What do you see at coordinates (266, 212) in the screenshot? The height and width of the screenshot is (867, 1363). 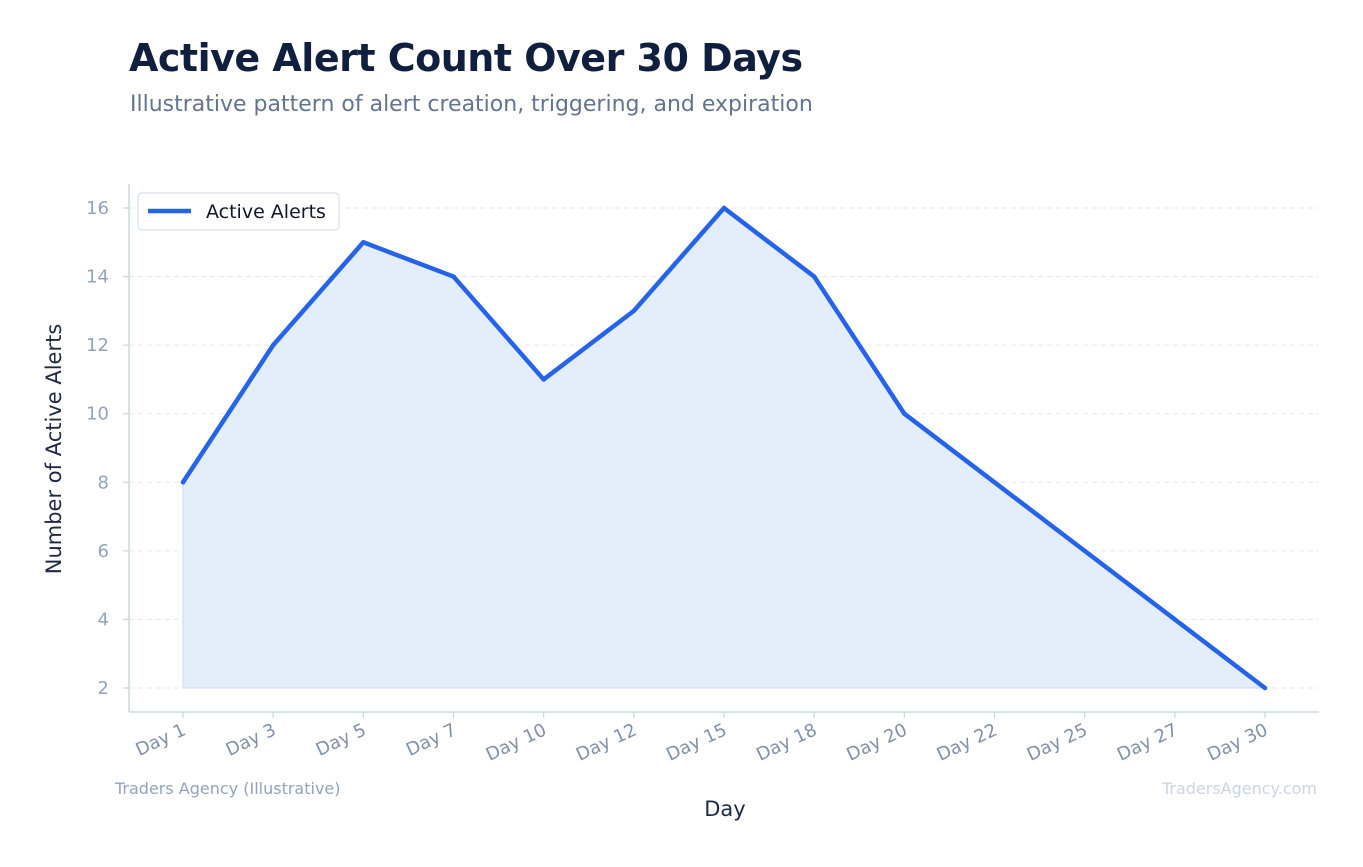 I see `legend-label: Active Alerts` at bounding box center [266, 212].